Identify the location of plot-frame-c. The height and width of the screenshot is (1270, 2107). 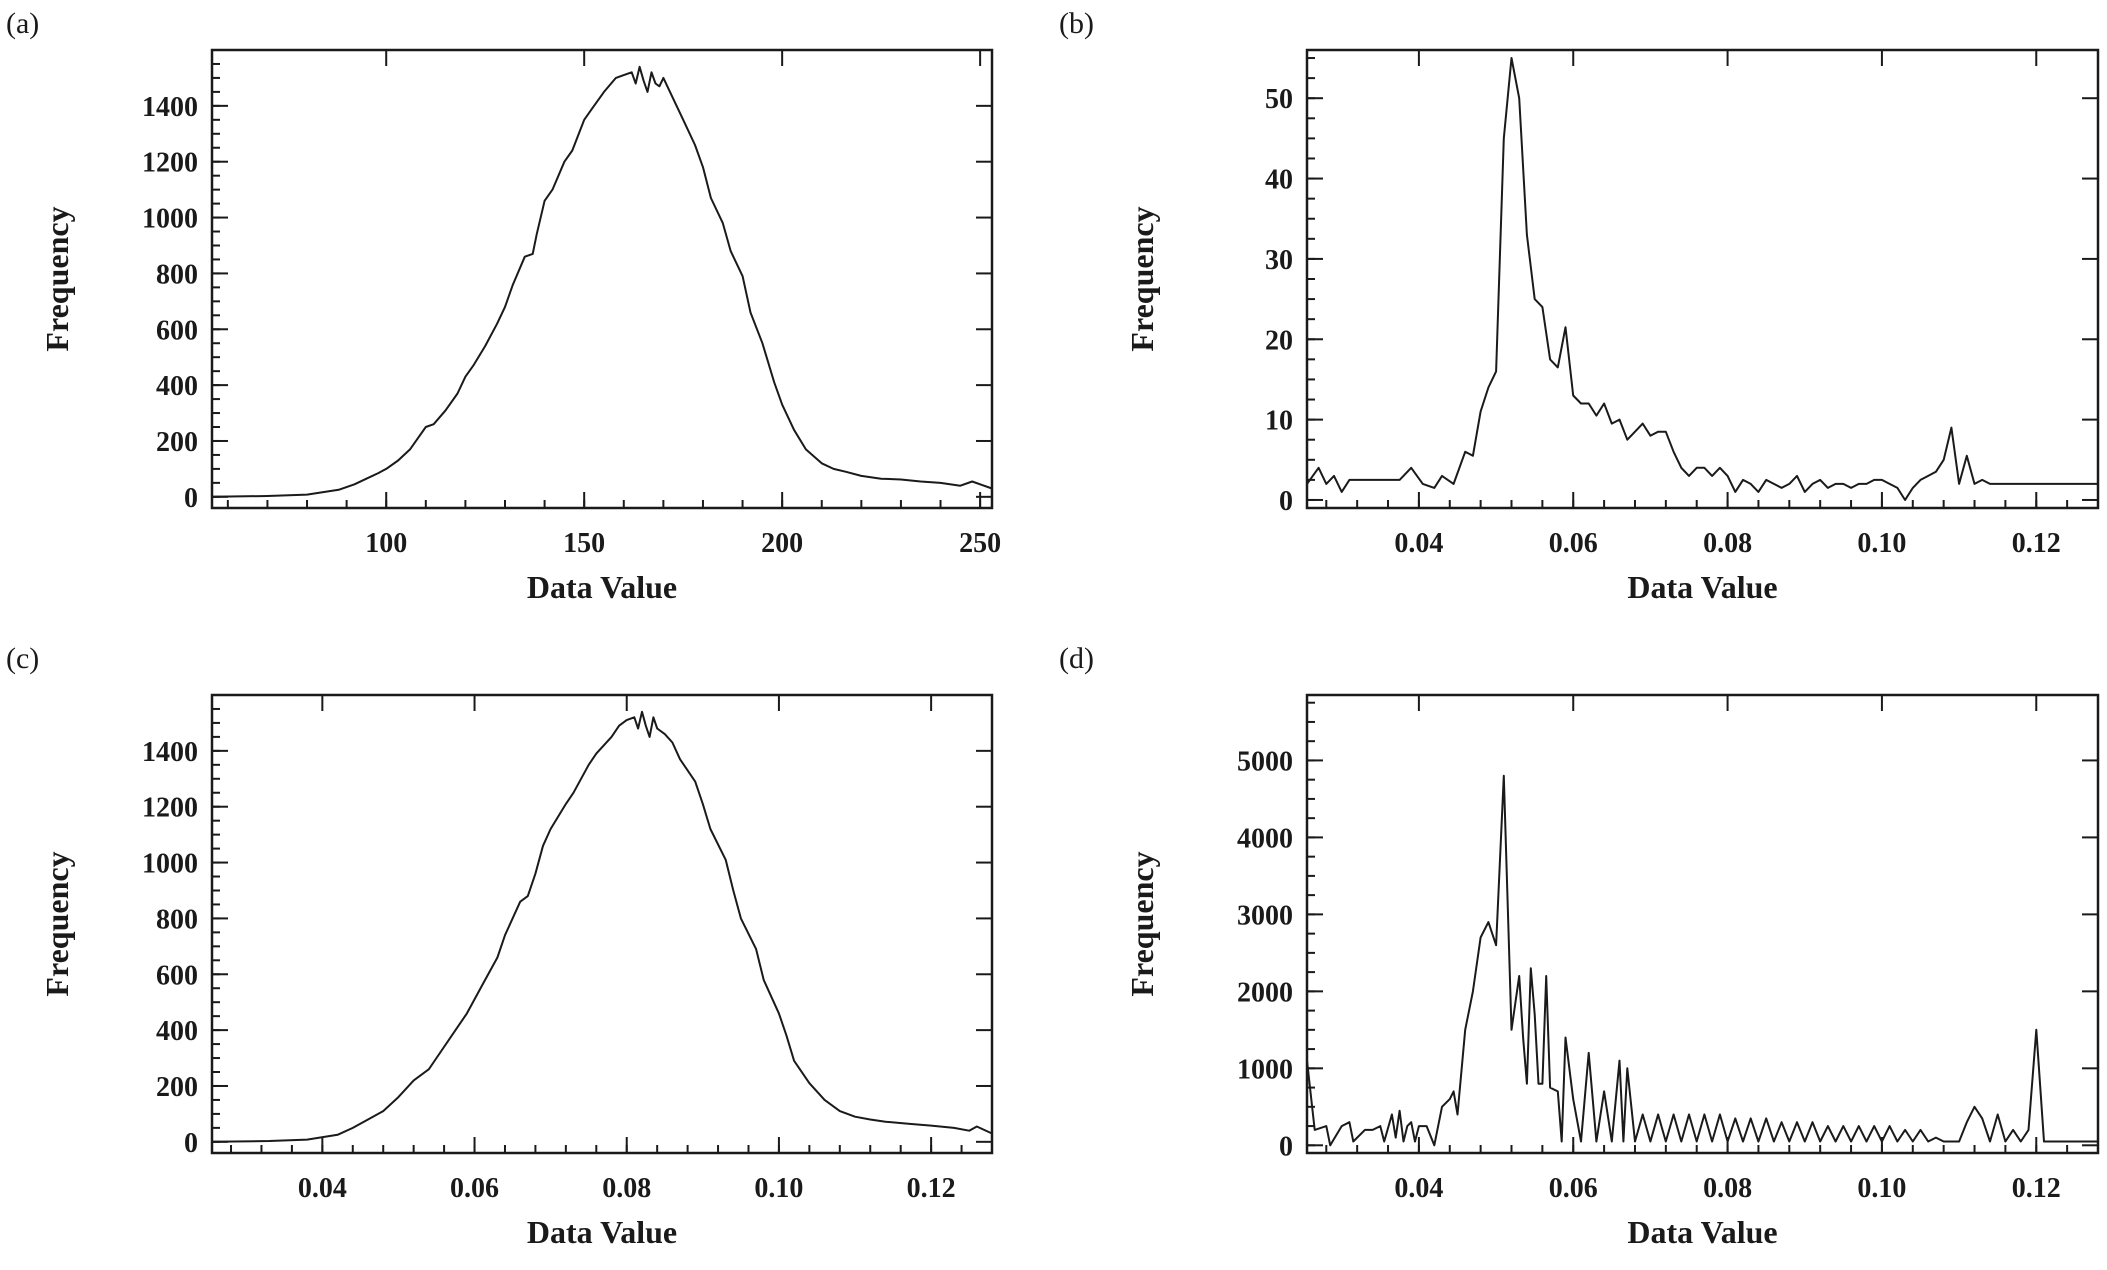
(602, 924).